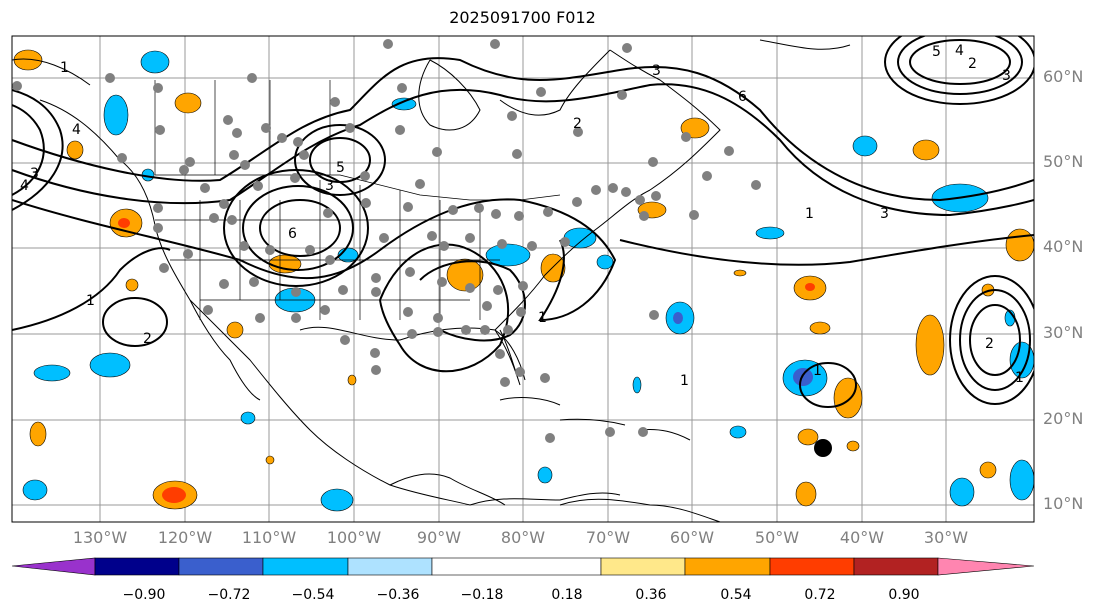 The width and height of the screenshot is (1105, 615). Describe the element at coordinates (820, 595) in the screenshot. I see `colorbar-tick-label: 0.72` at that location.